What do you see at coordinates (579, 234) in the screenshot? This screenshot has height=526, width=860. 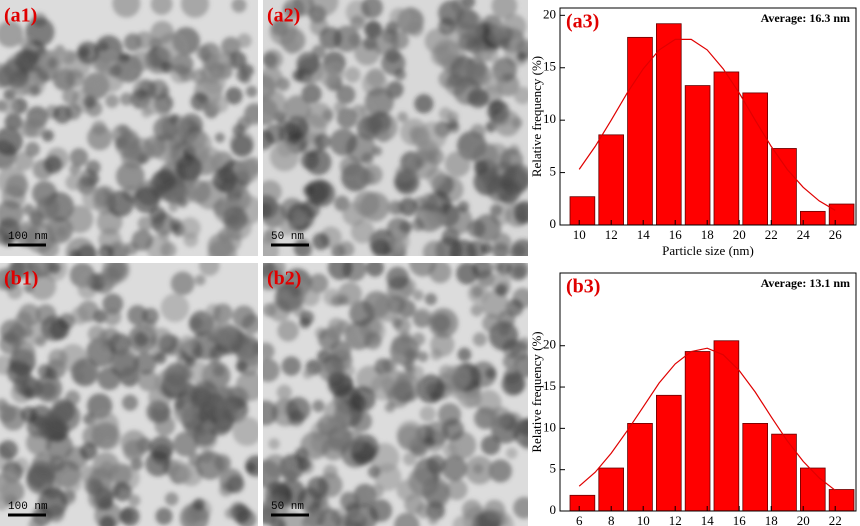 I see `x-tick-label: 10` at bounding box center [579, 234].